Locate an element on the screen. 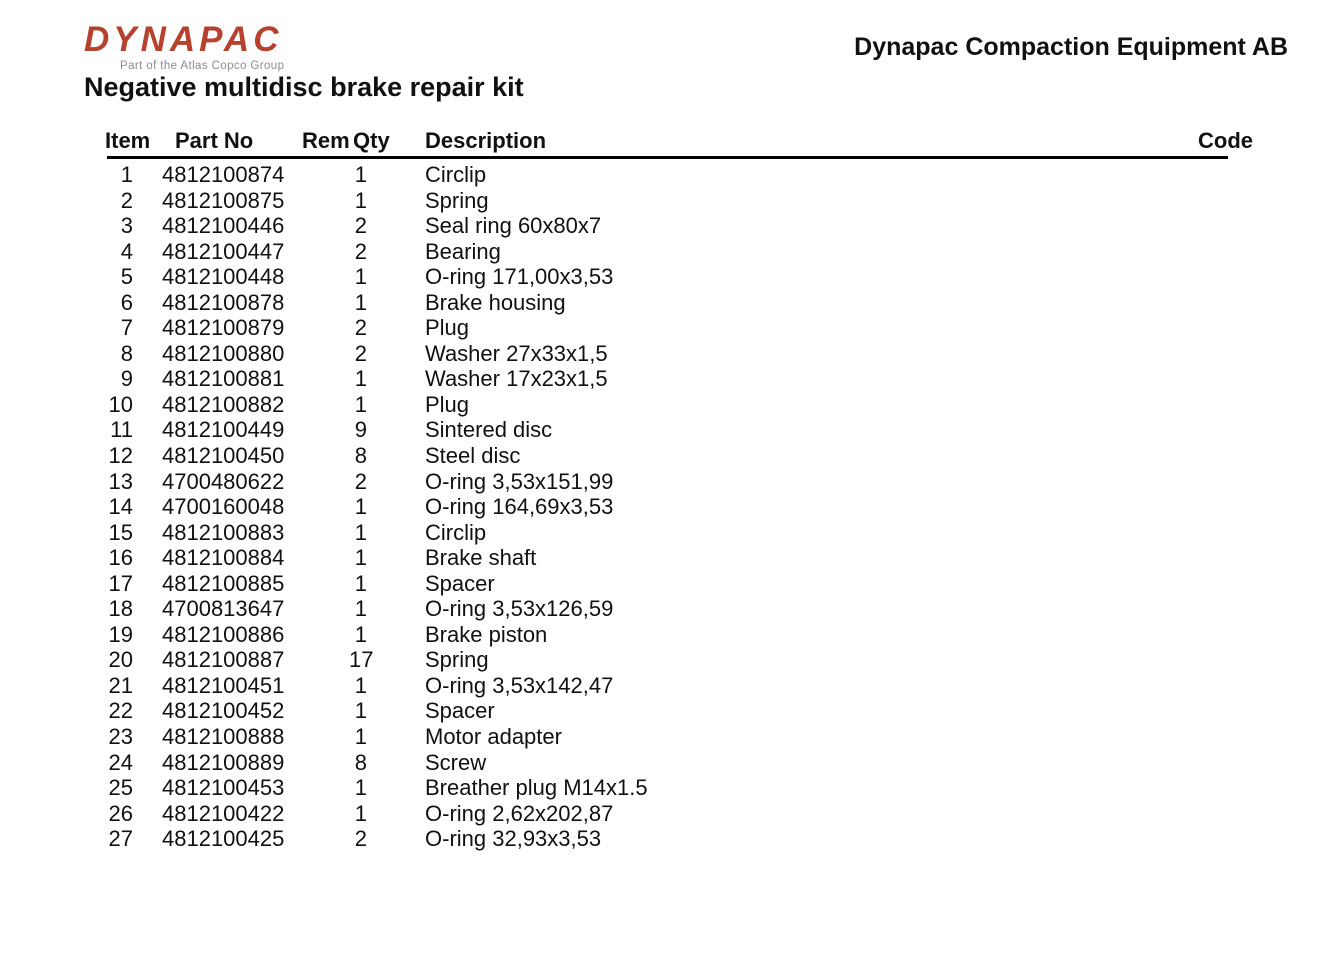  table-row: 14 4700160048 1 O-ring 164,69x3,53 is located at coordinates (679, 507).